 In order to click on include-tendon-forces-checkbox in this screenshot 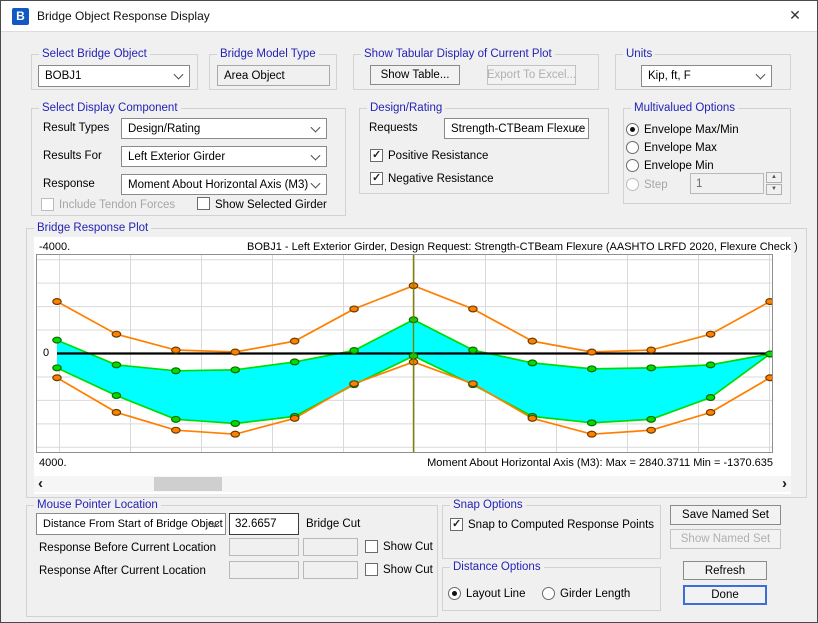, I will do `click(47, 204)`.